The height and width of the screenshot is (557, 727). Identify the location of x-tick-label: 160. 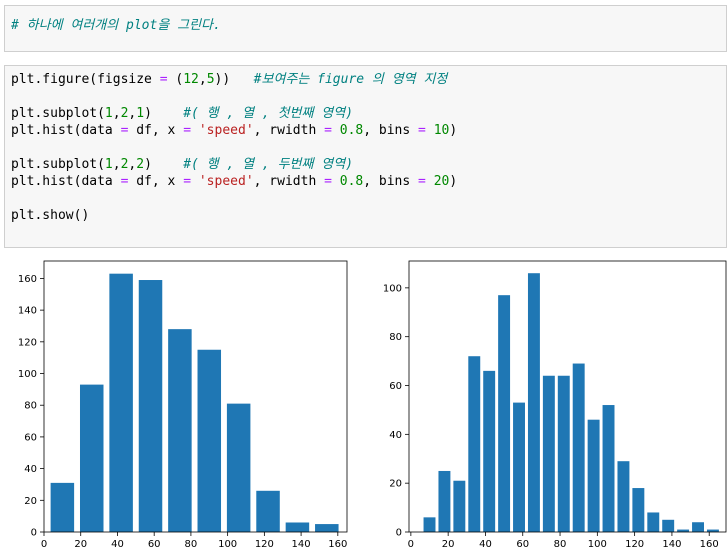
(709, 544).